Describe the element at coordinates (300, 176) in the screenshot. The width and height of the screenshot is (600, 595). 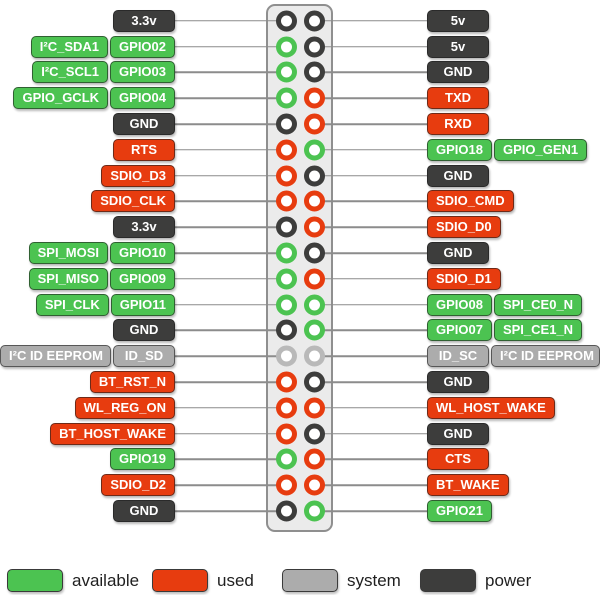
I see `pin-row: SDIO_D3 GND` at that location.